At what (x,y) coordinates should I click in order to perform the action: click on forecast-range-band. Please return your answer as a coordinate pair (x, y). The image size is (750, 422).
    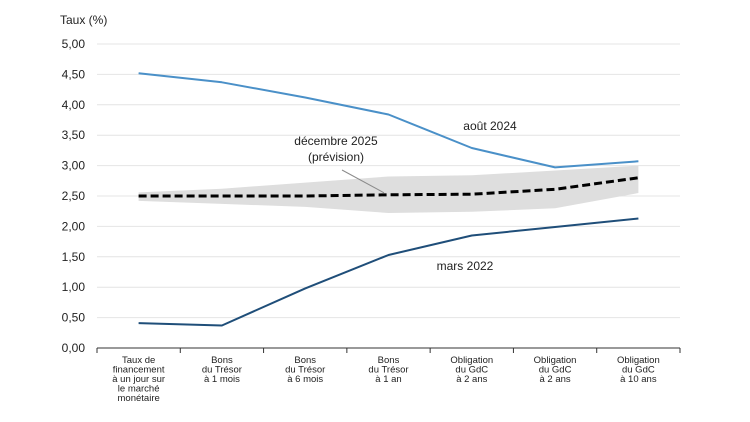
    Looking at the image, I should click on (388, 189).